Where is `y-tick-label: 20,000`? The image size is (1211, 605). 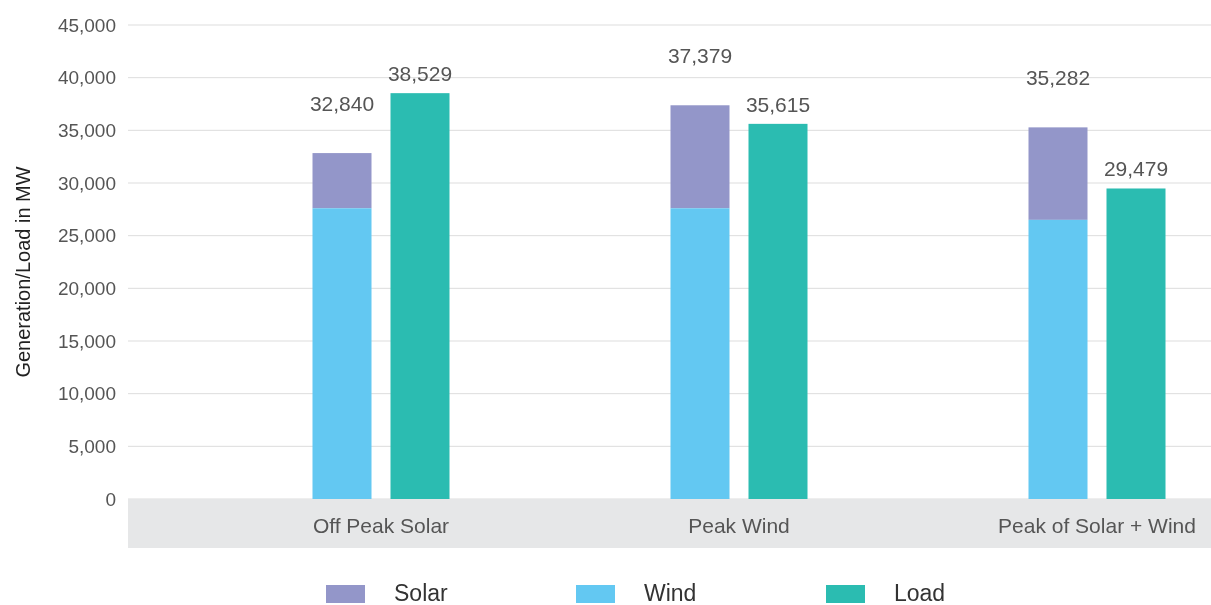
y-tick-label: 20,000 is located at coordinates (86, 288).